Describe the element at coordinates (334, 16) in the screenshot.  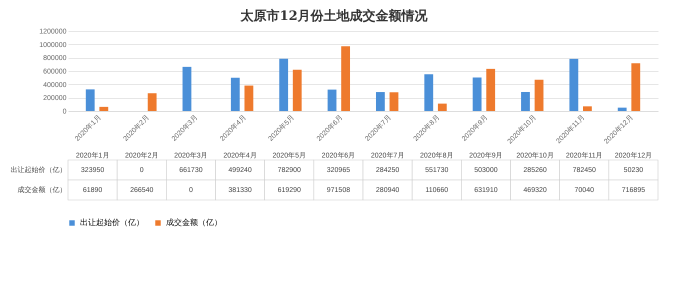
I see `chart-title: 太原市12月份土地成交金额情况` at that location.